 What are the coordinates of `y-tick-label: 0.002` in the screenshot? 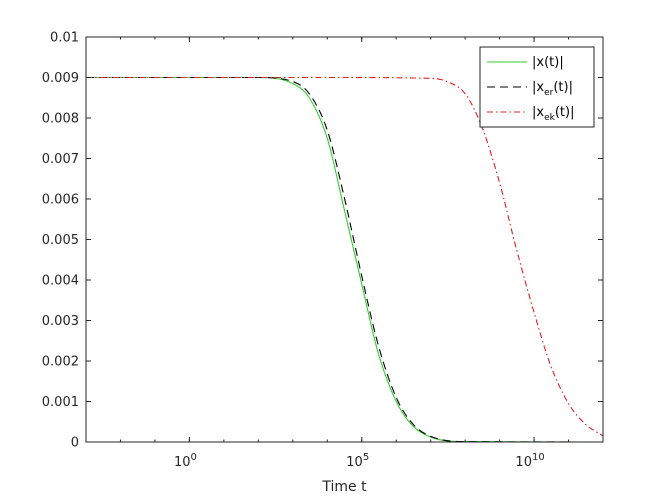 It's located at (60, 362).